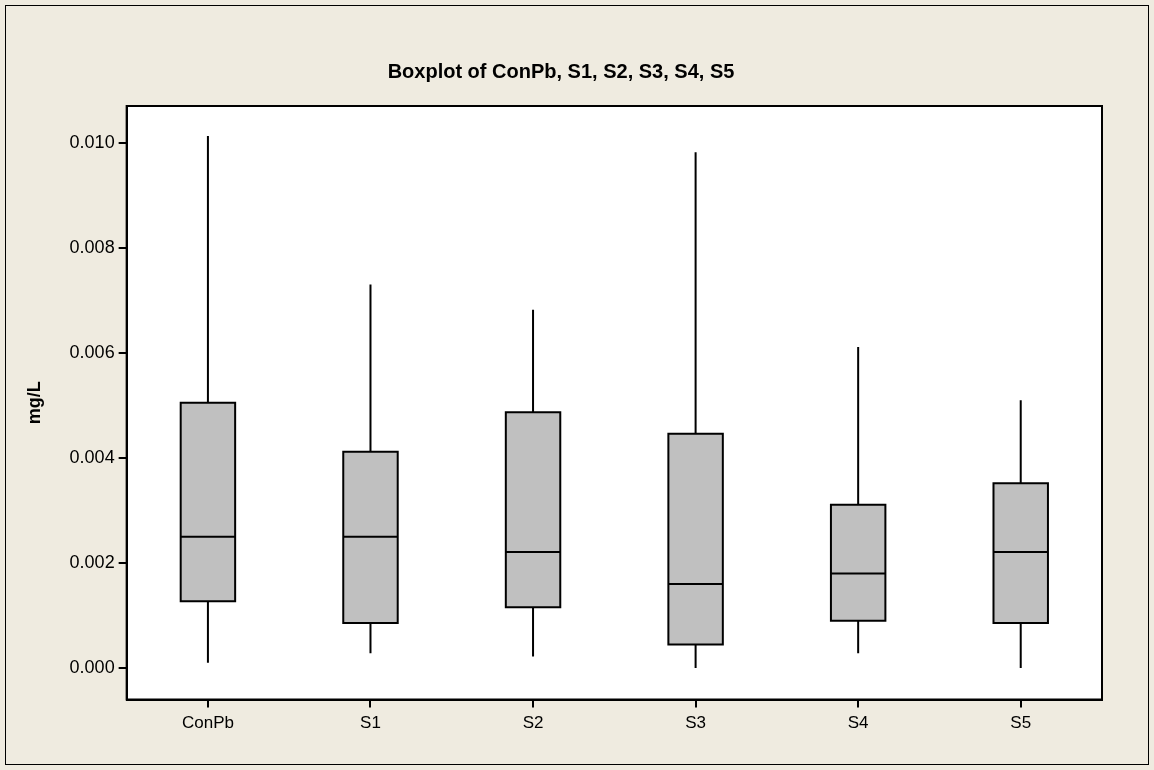 This screenshot has width=1154, height=770. Describe the element at coordinates (533, 723) in the screenshot. I see `x-tick-label: S2` at that location.